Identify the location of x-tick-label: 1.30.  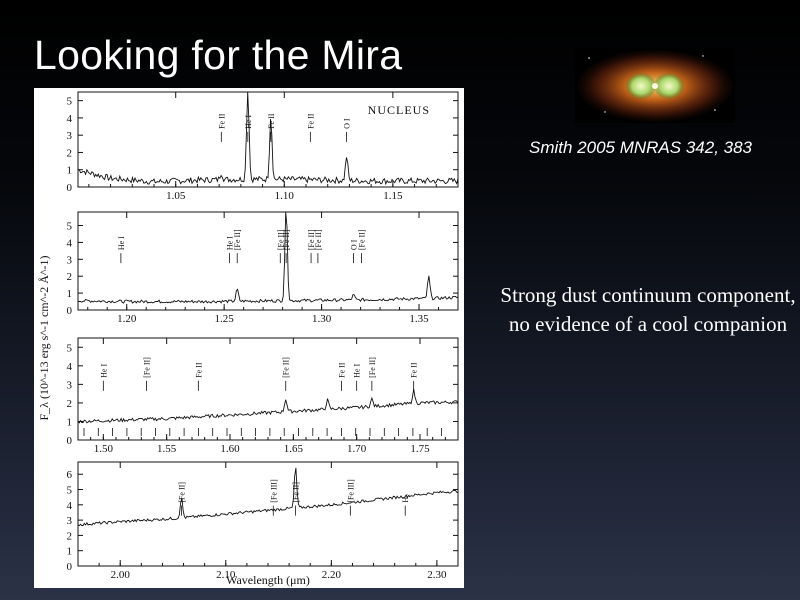
(322, 319).